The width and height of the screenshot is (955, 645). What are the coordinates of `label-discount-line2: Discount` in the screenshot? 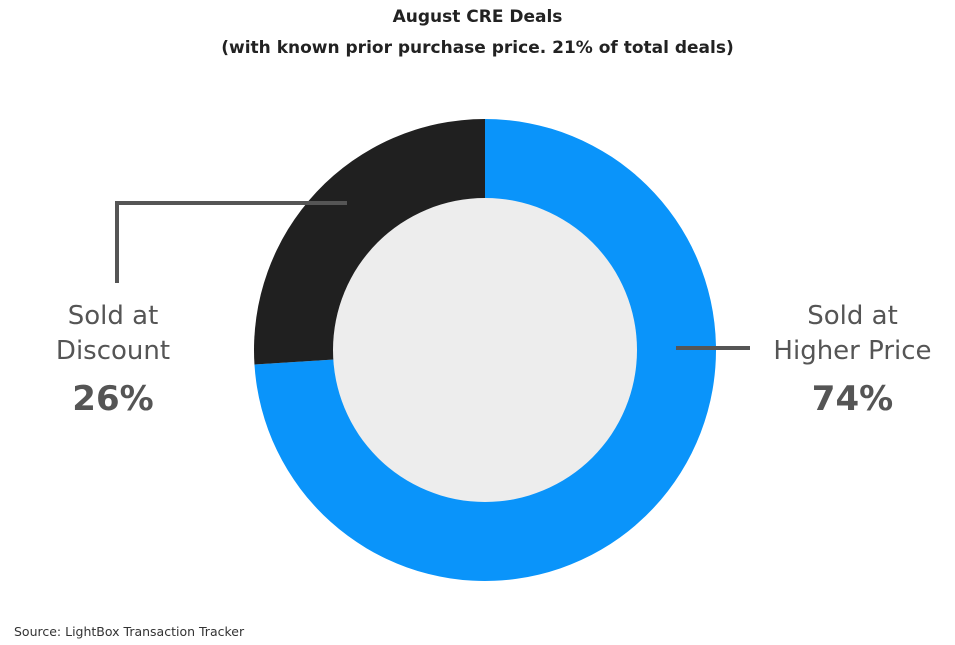 It's located at (113, 351).